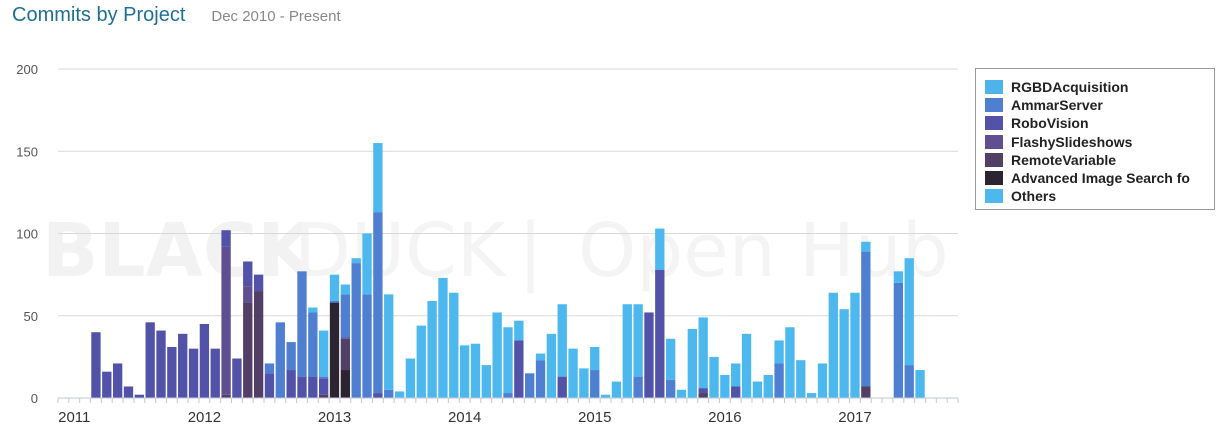 The image size is (1231, 434). Describe the element at coordinates (31, 316) in the screenshot. I see `y-tick-label: 50` at that location.